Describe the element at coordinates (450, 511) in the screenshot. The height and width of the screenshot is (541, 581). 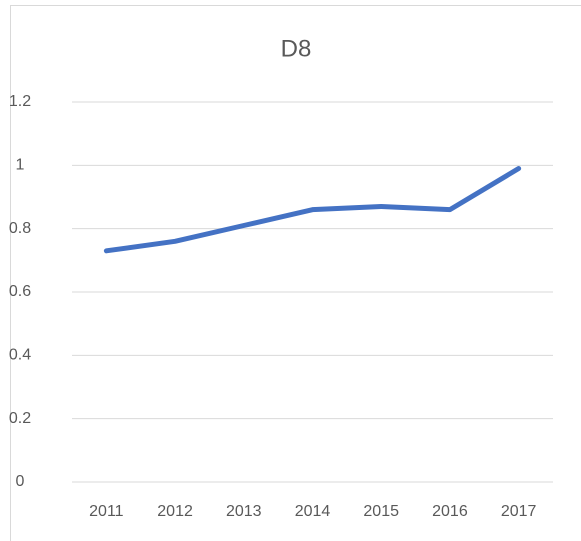
I see `x-tick-label: 2016` at that location.